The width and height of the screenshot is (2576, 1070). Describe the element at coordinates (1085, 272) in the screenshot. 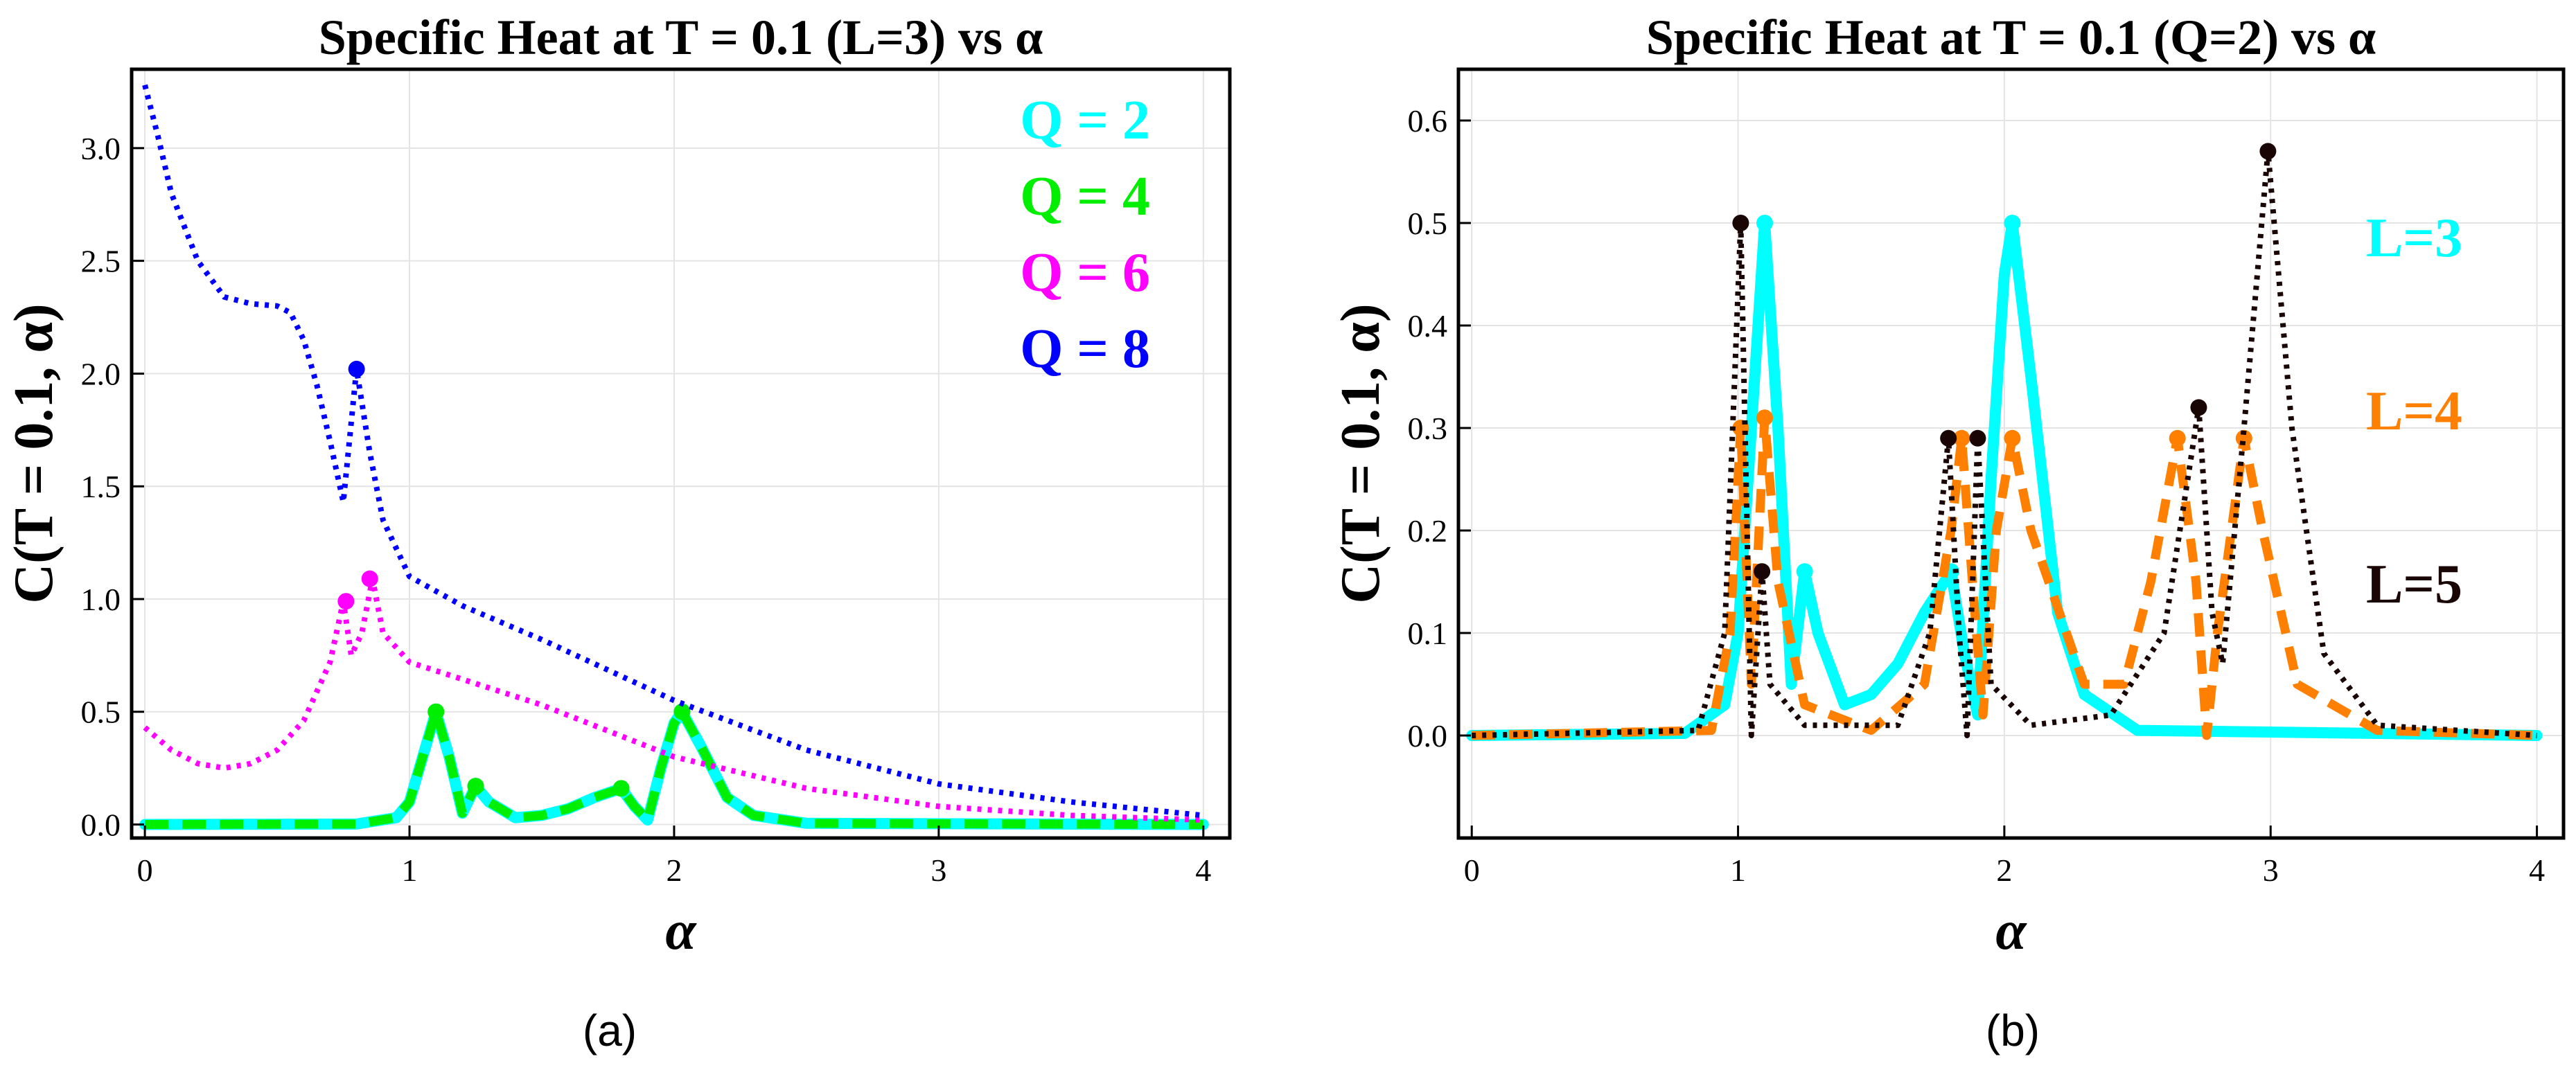

I see `legend-entry: Q = 6` at that location.